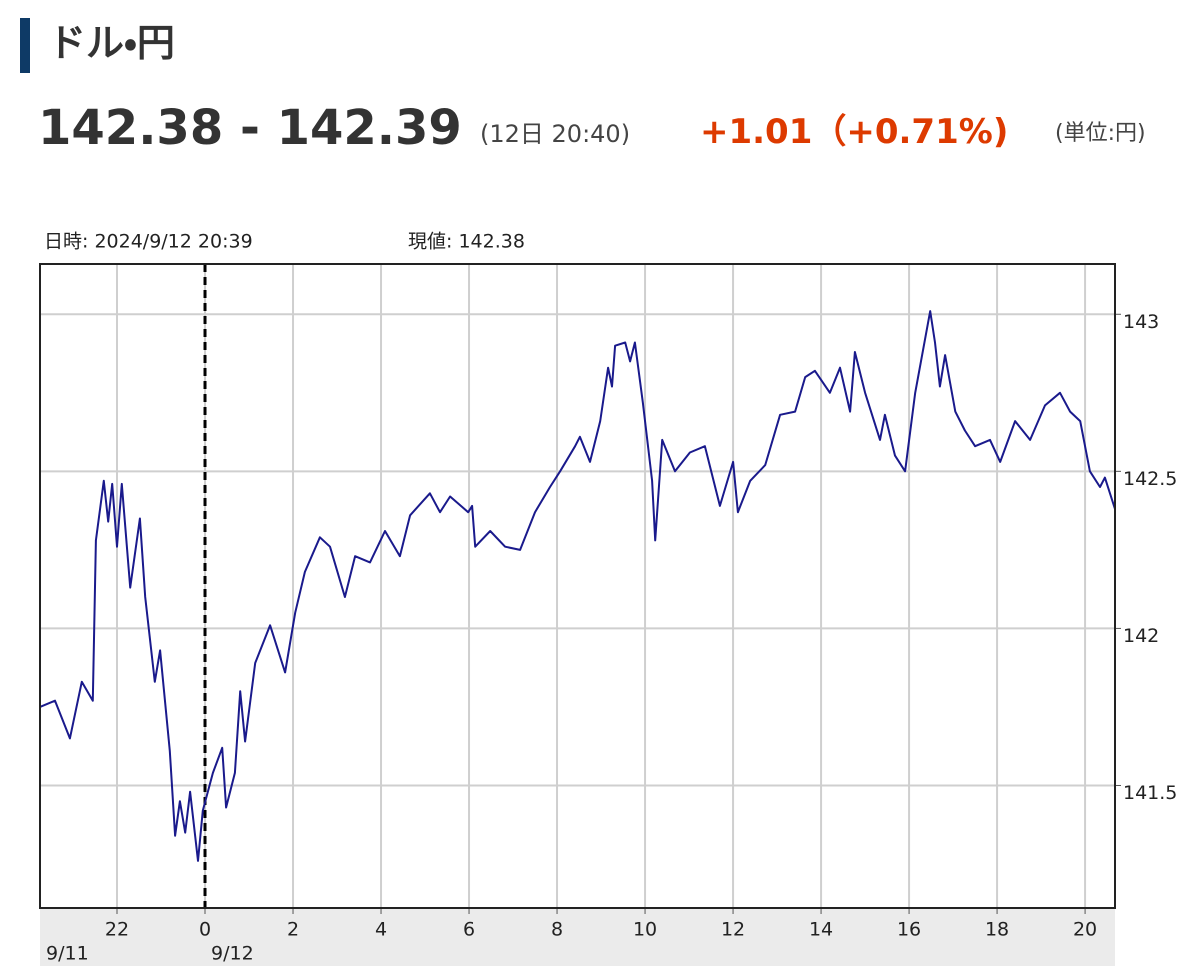 Image resolution: width=1200 pixels, height=974 pixels. What do you see at coordinates (1150, 793) in the screenshot?
I see `y-tick-label: 141.5` at bounding box center [1150, 793].